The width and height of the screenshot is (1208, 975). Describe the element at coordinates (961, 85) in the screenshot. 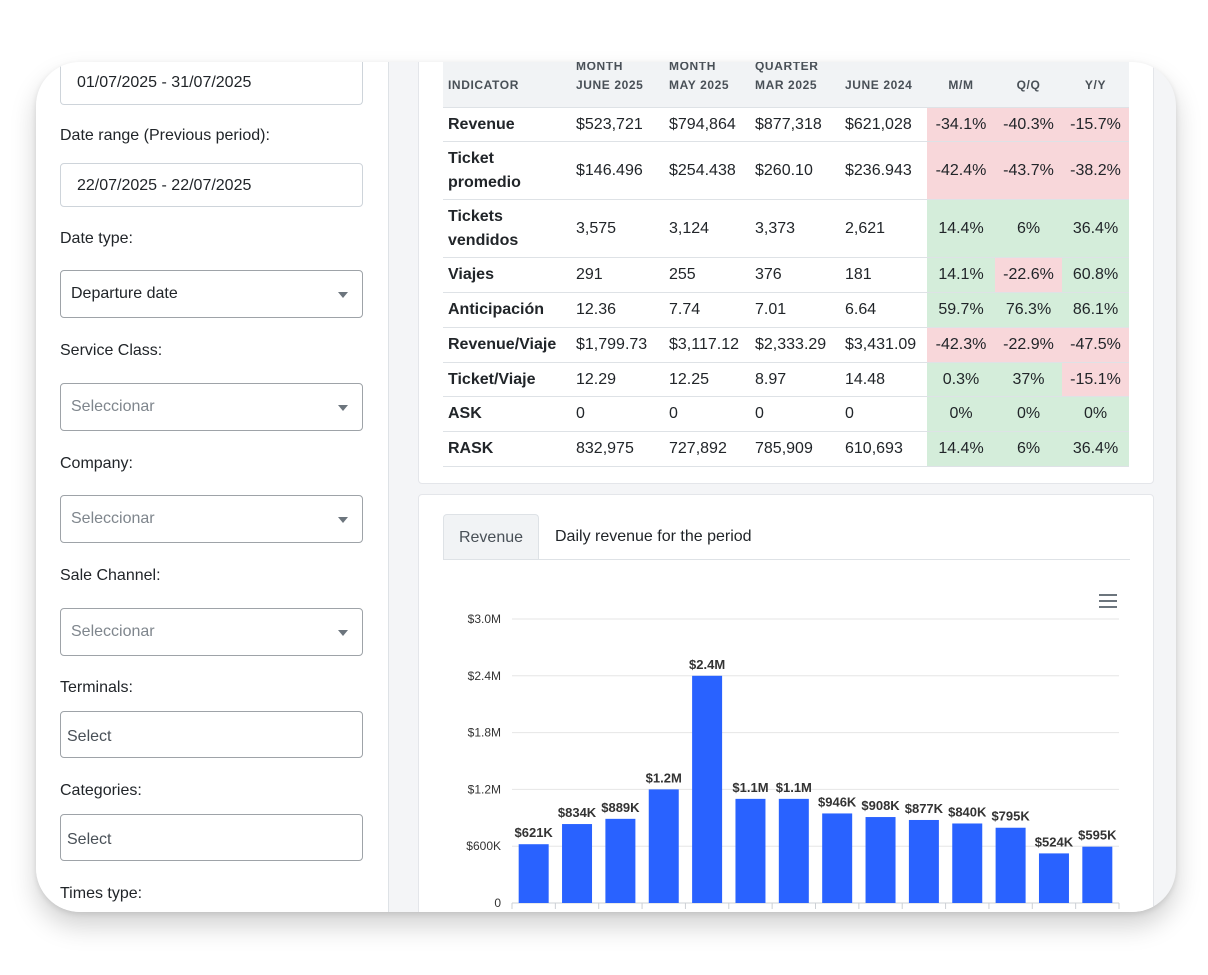

I see `header-mm: M/M` at that location.